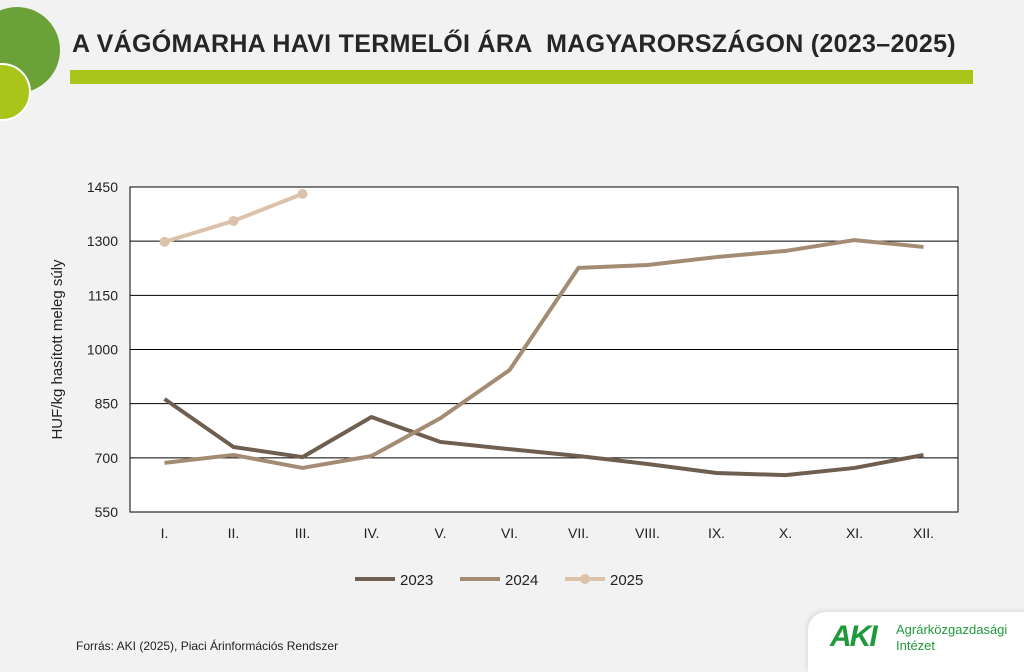  I want to click on x-tick-label: II., so click(234, 533).